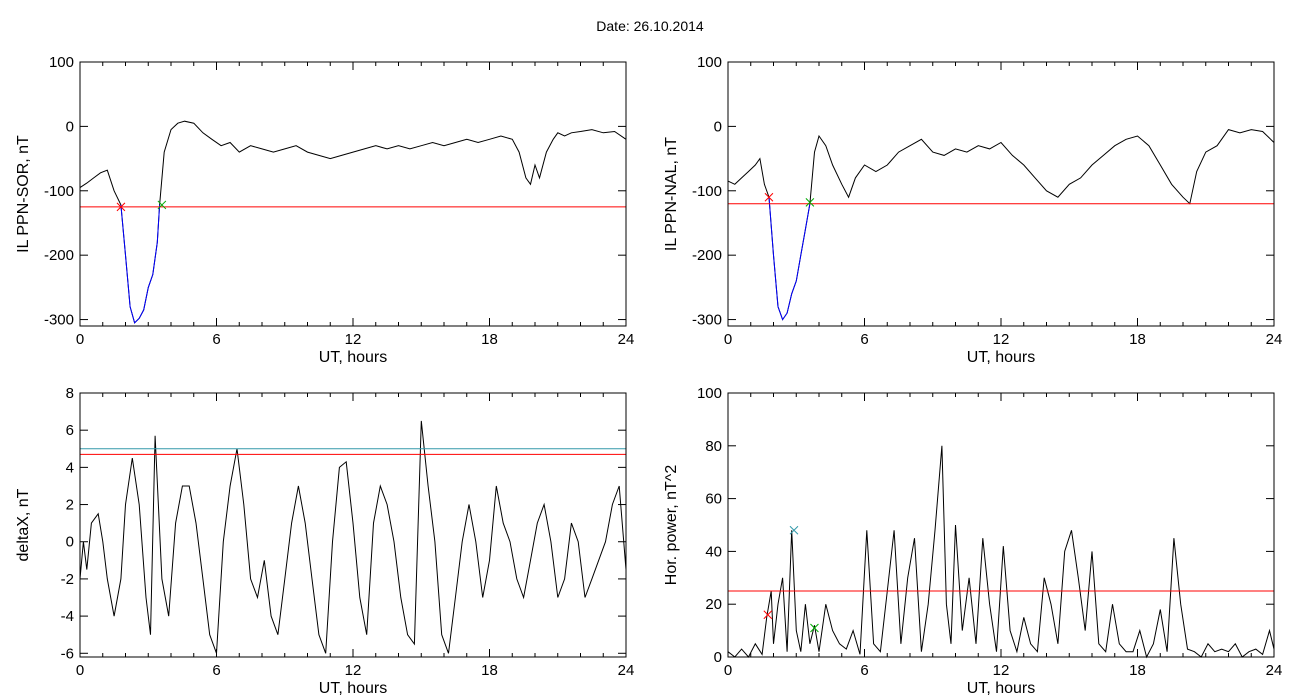 The height and width of the screenshot is (700, 1300). What do you see at coordinates (70, 505) in the screenshot?
I see `y-tick-label: 2` at bounding box center [70, 505].